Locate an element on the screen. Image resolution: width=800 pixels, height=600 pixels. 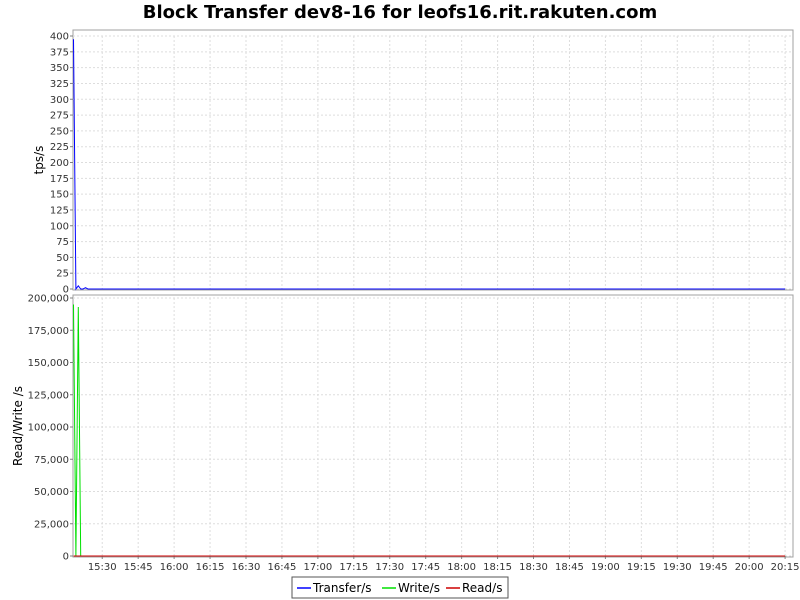
y-tick-label: 50,000 is located at coordinates (51, 492).